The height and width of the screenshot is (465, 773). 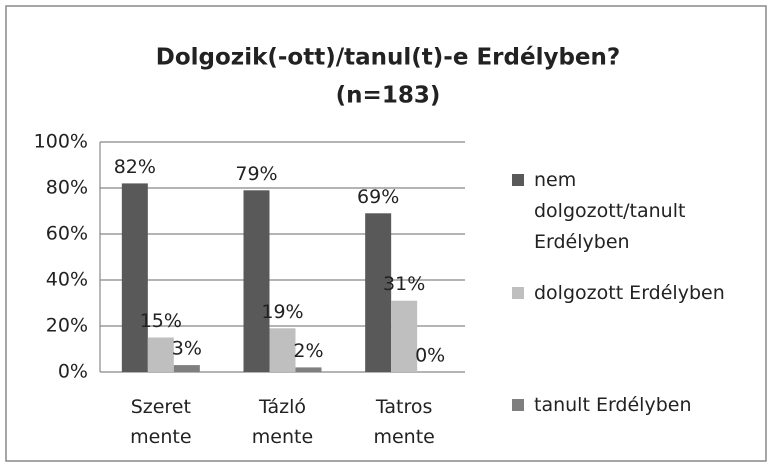 I want to click on data-label: 69%, so click(x=378, y=197).